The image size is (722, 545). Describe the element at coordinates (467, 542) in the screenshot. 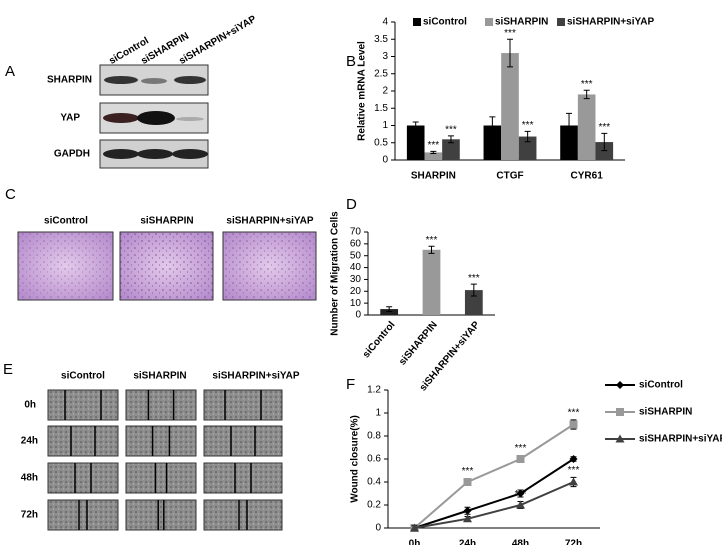

I see `x-tick-label: 24h` at that location.